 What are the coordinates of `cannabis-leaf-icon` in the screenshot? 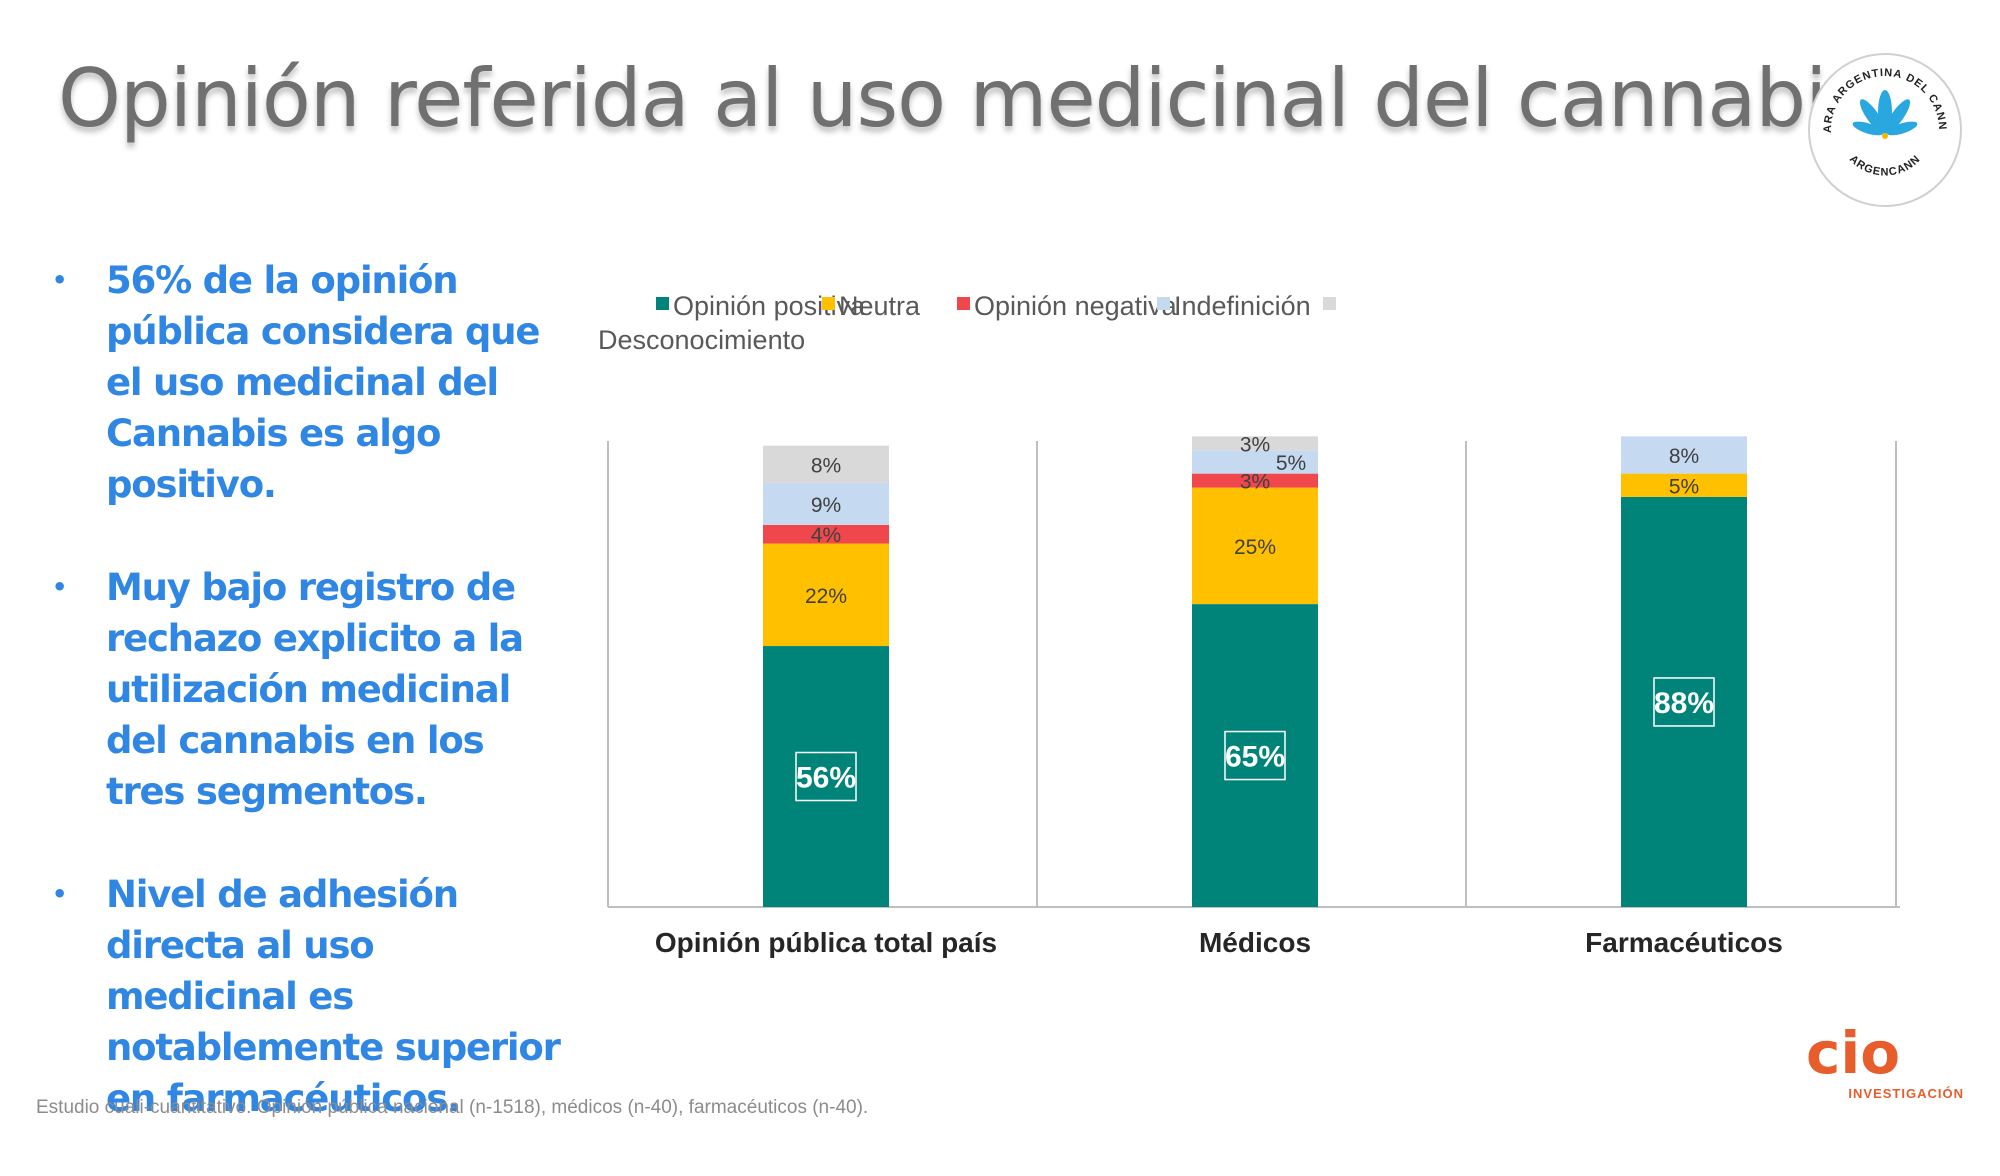 It's located at (1885, 114).